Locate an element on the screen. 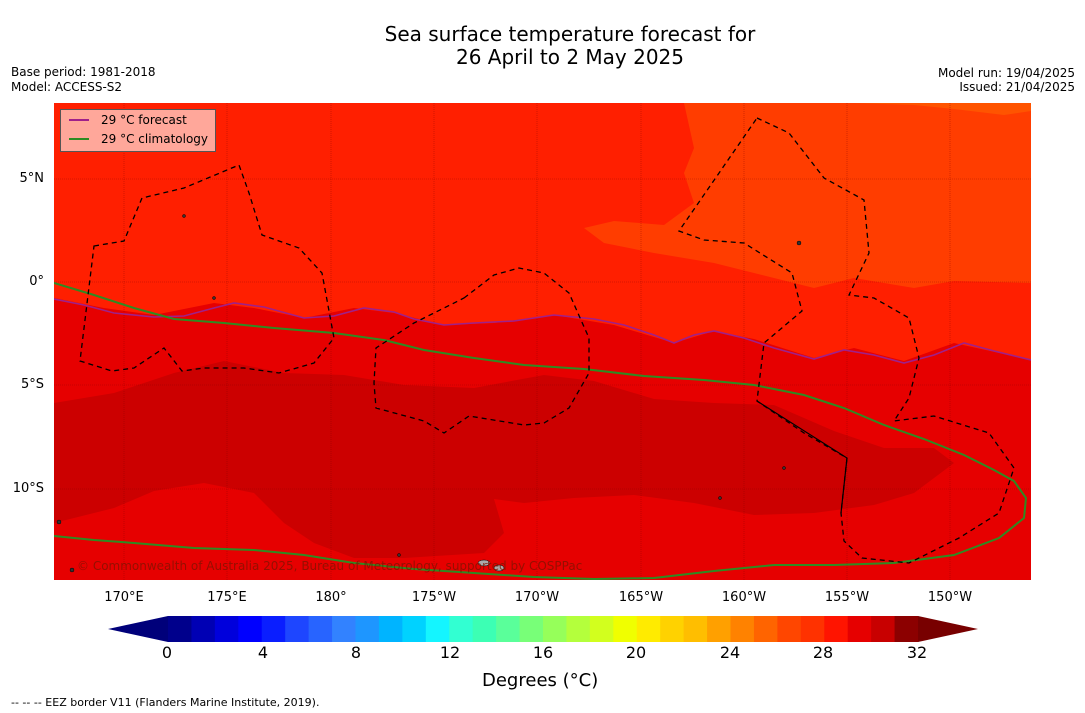 The image size is (1085, 713). lat-label-0: 0° is located at coordinates (36, 281).